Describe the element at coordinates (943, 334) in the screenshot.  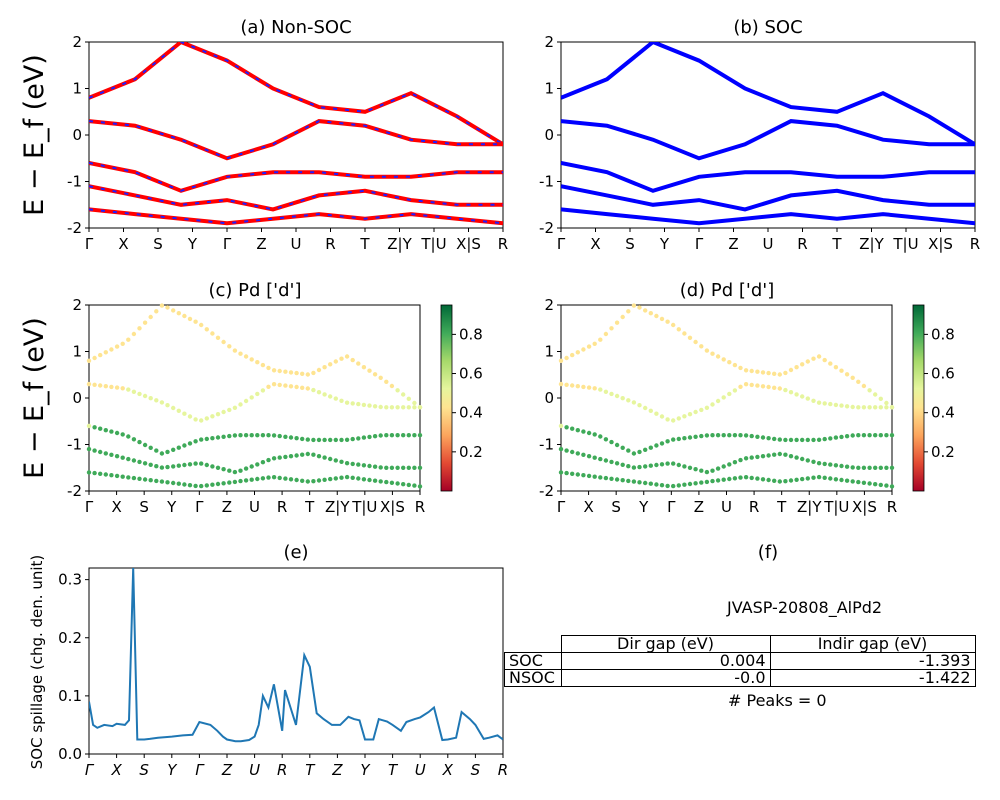
I see `colorbar-tick-label: 0.8` at that location.